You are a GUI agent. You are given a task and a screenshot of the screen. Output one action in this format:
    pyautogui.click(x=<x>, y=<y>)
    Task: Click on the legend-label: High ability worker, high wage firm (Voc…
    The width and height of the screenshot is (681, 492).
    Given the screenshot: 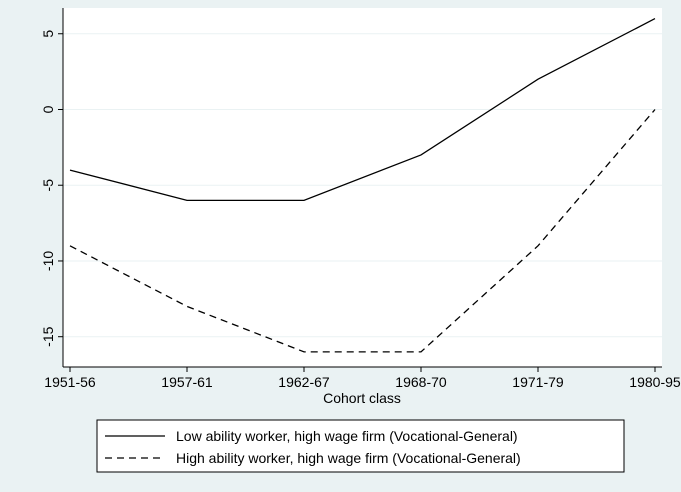 What is the action you would take?
    pyautogui.click(x=348, y=458)
    